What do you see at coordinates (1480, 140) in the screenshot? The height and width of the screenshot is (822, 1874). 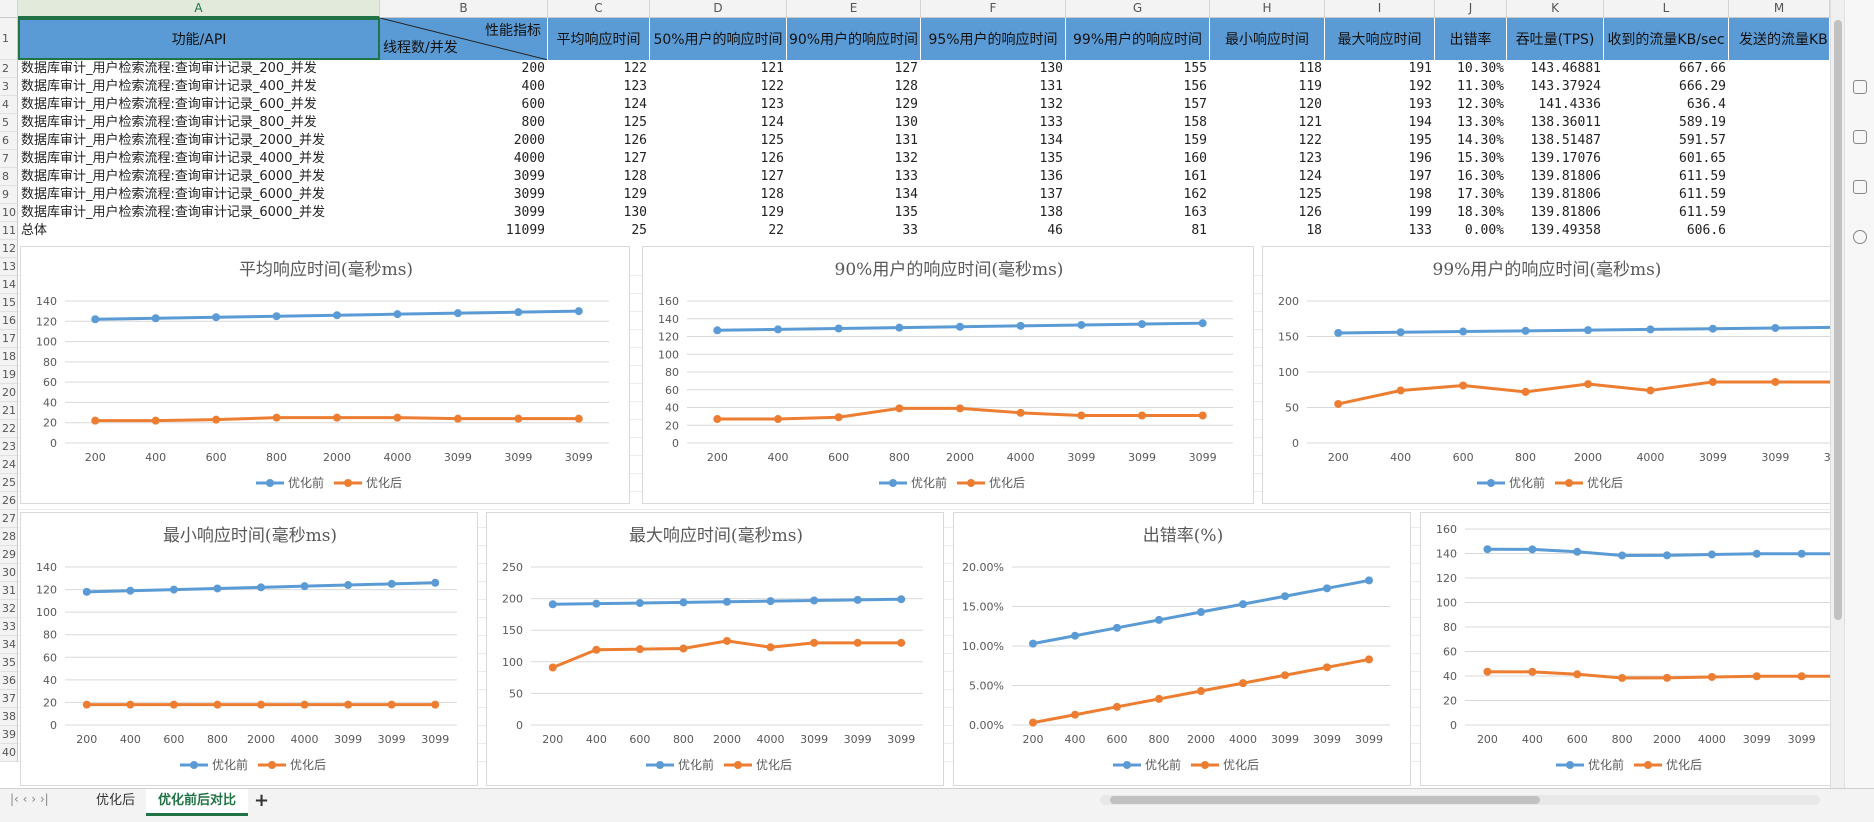 I see `table-cell: 14.30%` at bounding box center [1480, 140].